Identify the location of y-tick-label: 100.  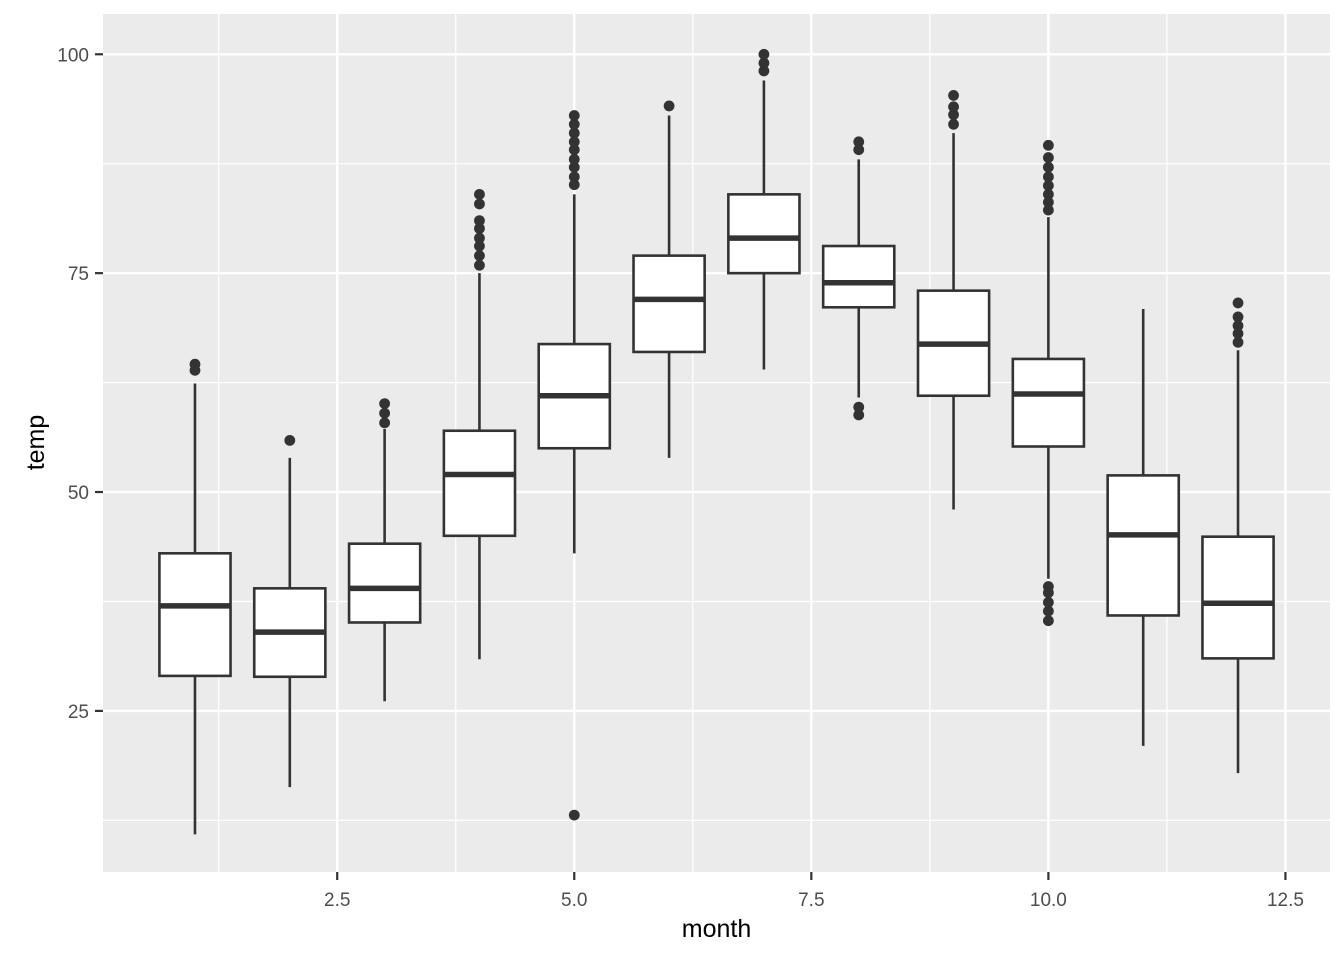
(73, 55).